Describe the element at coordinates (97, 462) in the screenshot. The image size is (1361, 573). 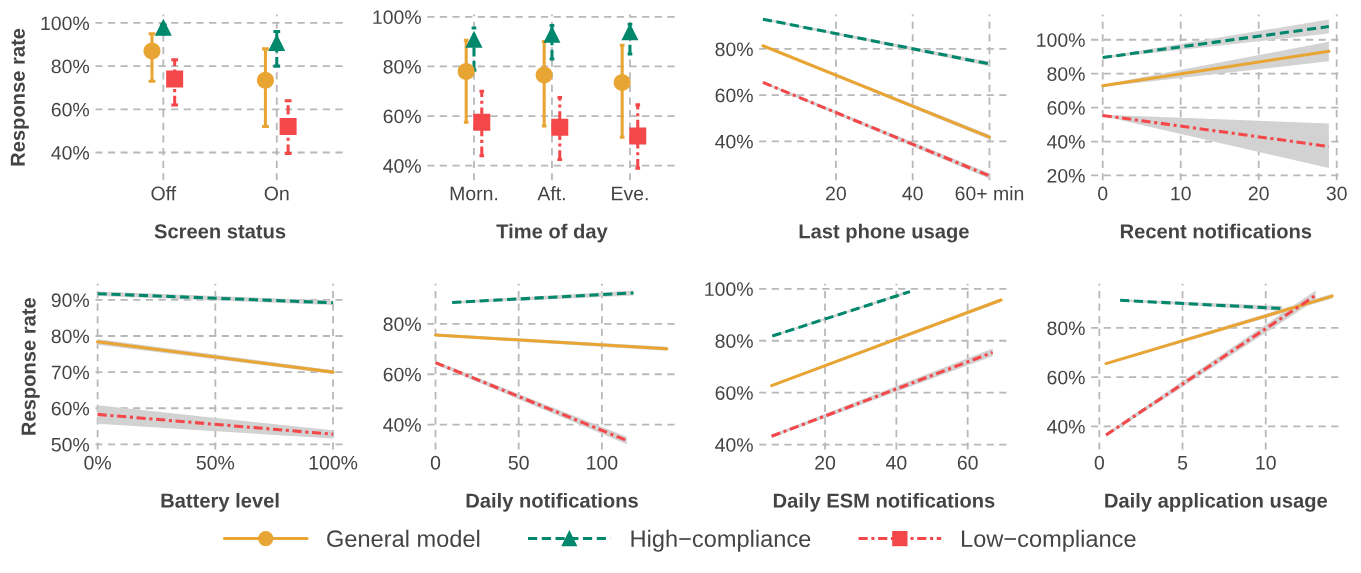
I see `x-tick-label: 0%` at that location.